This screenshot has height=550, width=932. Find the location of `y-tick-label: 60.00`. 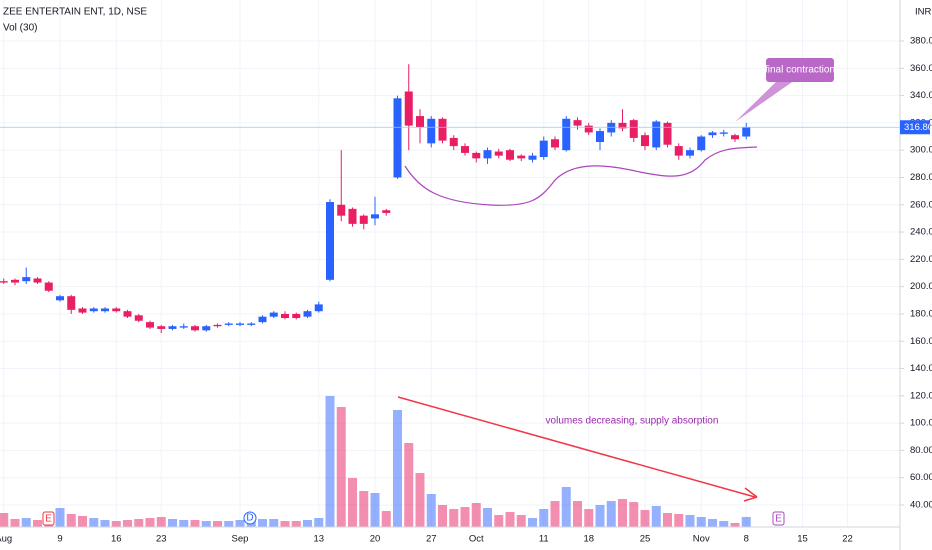

y-tick-label: 60.00 is located at coordinates (921, 477).